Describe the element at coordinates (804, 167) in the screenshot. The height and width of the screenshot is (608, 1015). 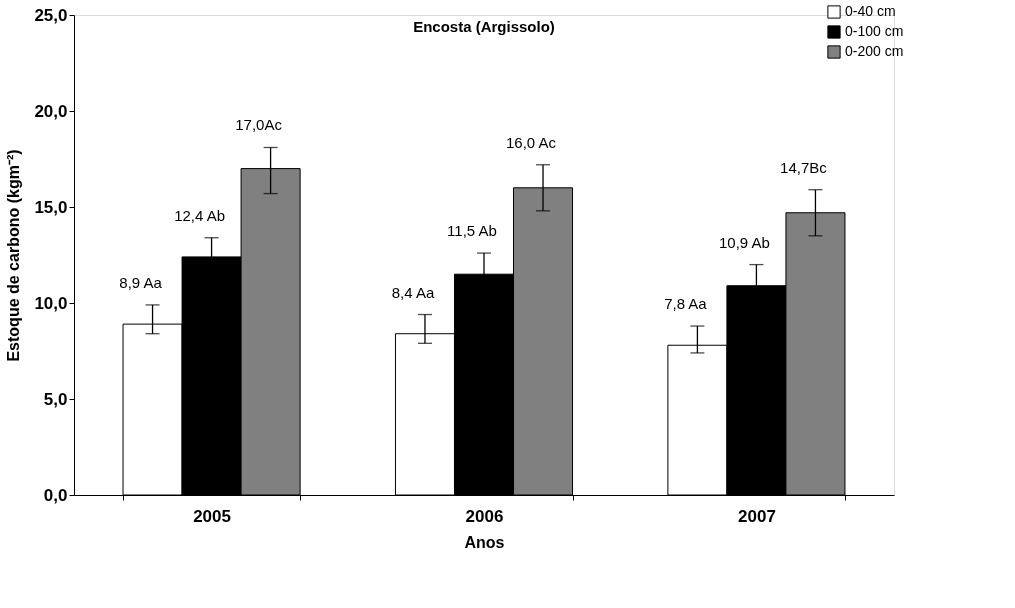
I see `data-label: 14,7Bc` at that location.